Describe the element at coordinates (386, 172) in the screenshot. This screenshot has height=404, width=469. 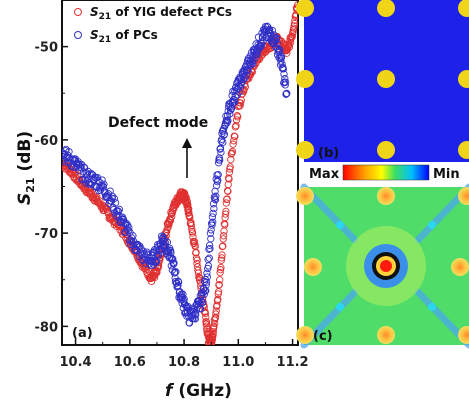
I see `colorbar-gradient` at that location.